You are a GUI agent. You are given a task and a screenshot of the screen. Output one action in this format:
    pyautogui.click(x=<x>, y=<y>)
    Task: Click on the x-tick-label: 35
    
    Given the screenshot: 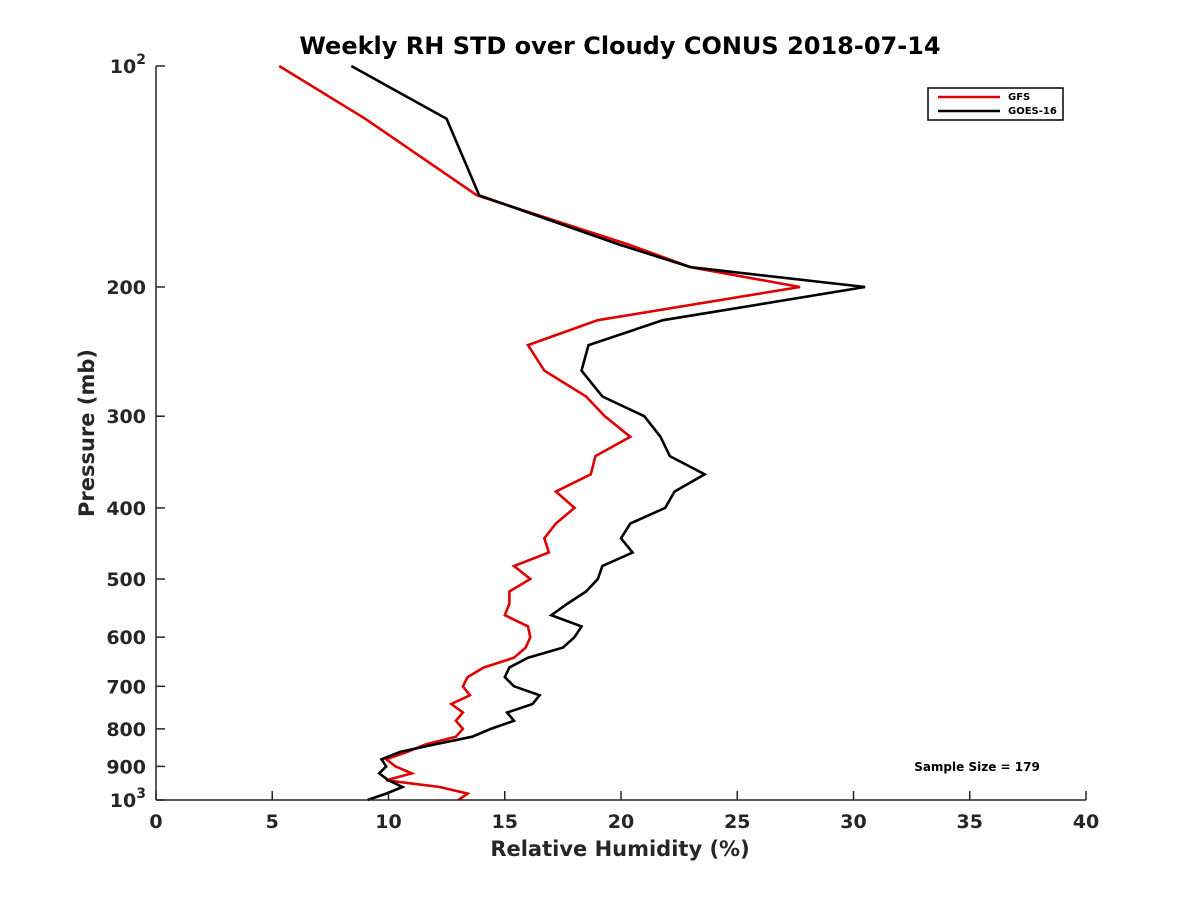 What is the action you would take?
    pyautogui.click(x=970, y=822)
    